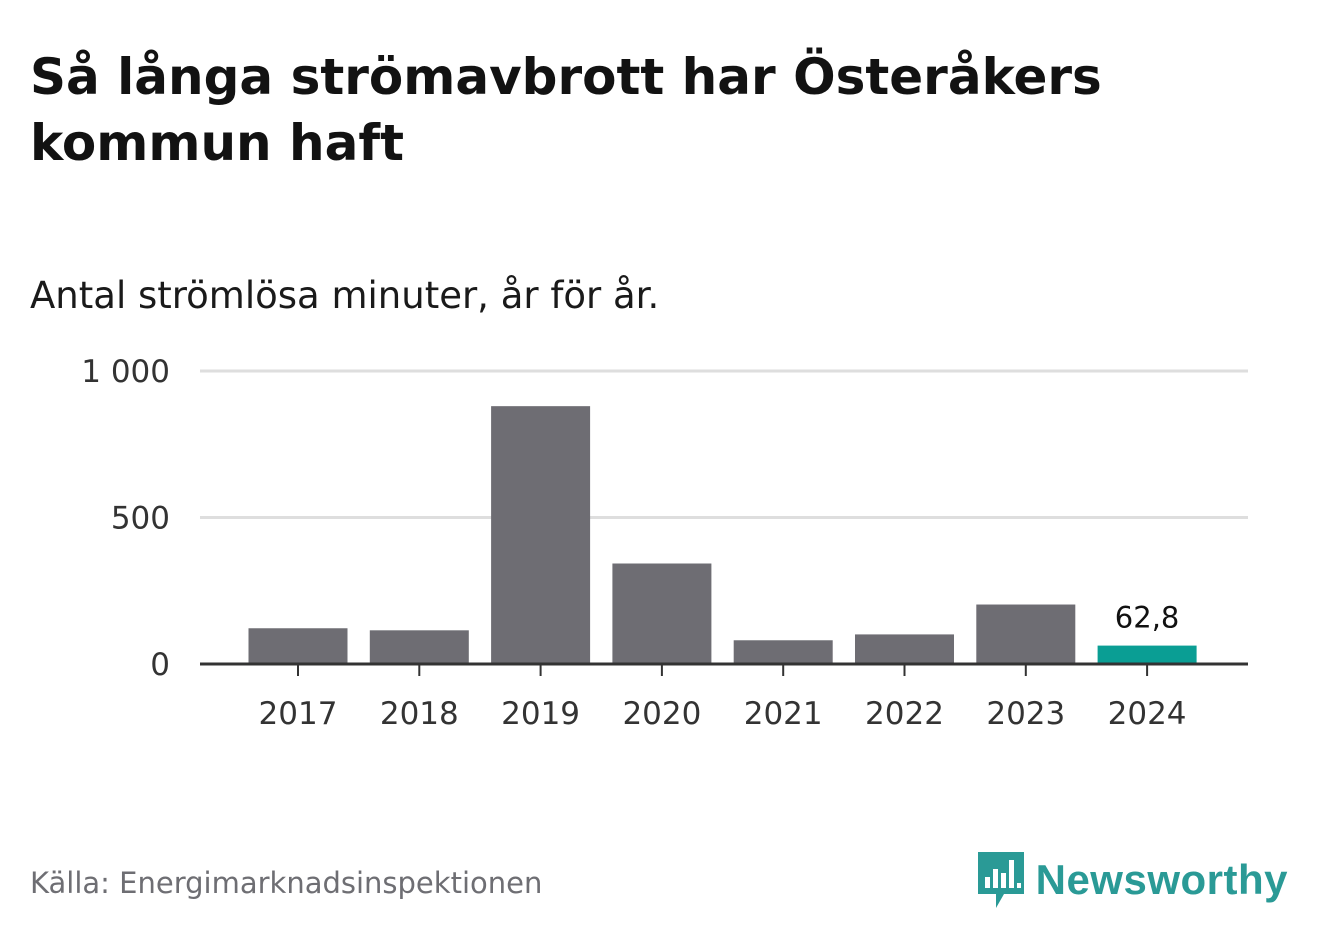 The height and width of the screenshot is (939, 1322). What do you see at coordinates (1147, 654) in the screenshot?
I see `bar-2024` at bounding box center [1147, 654].